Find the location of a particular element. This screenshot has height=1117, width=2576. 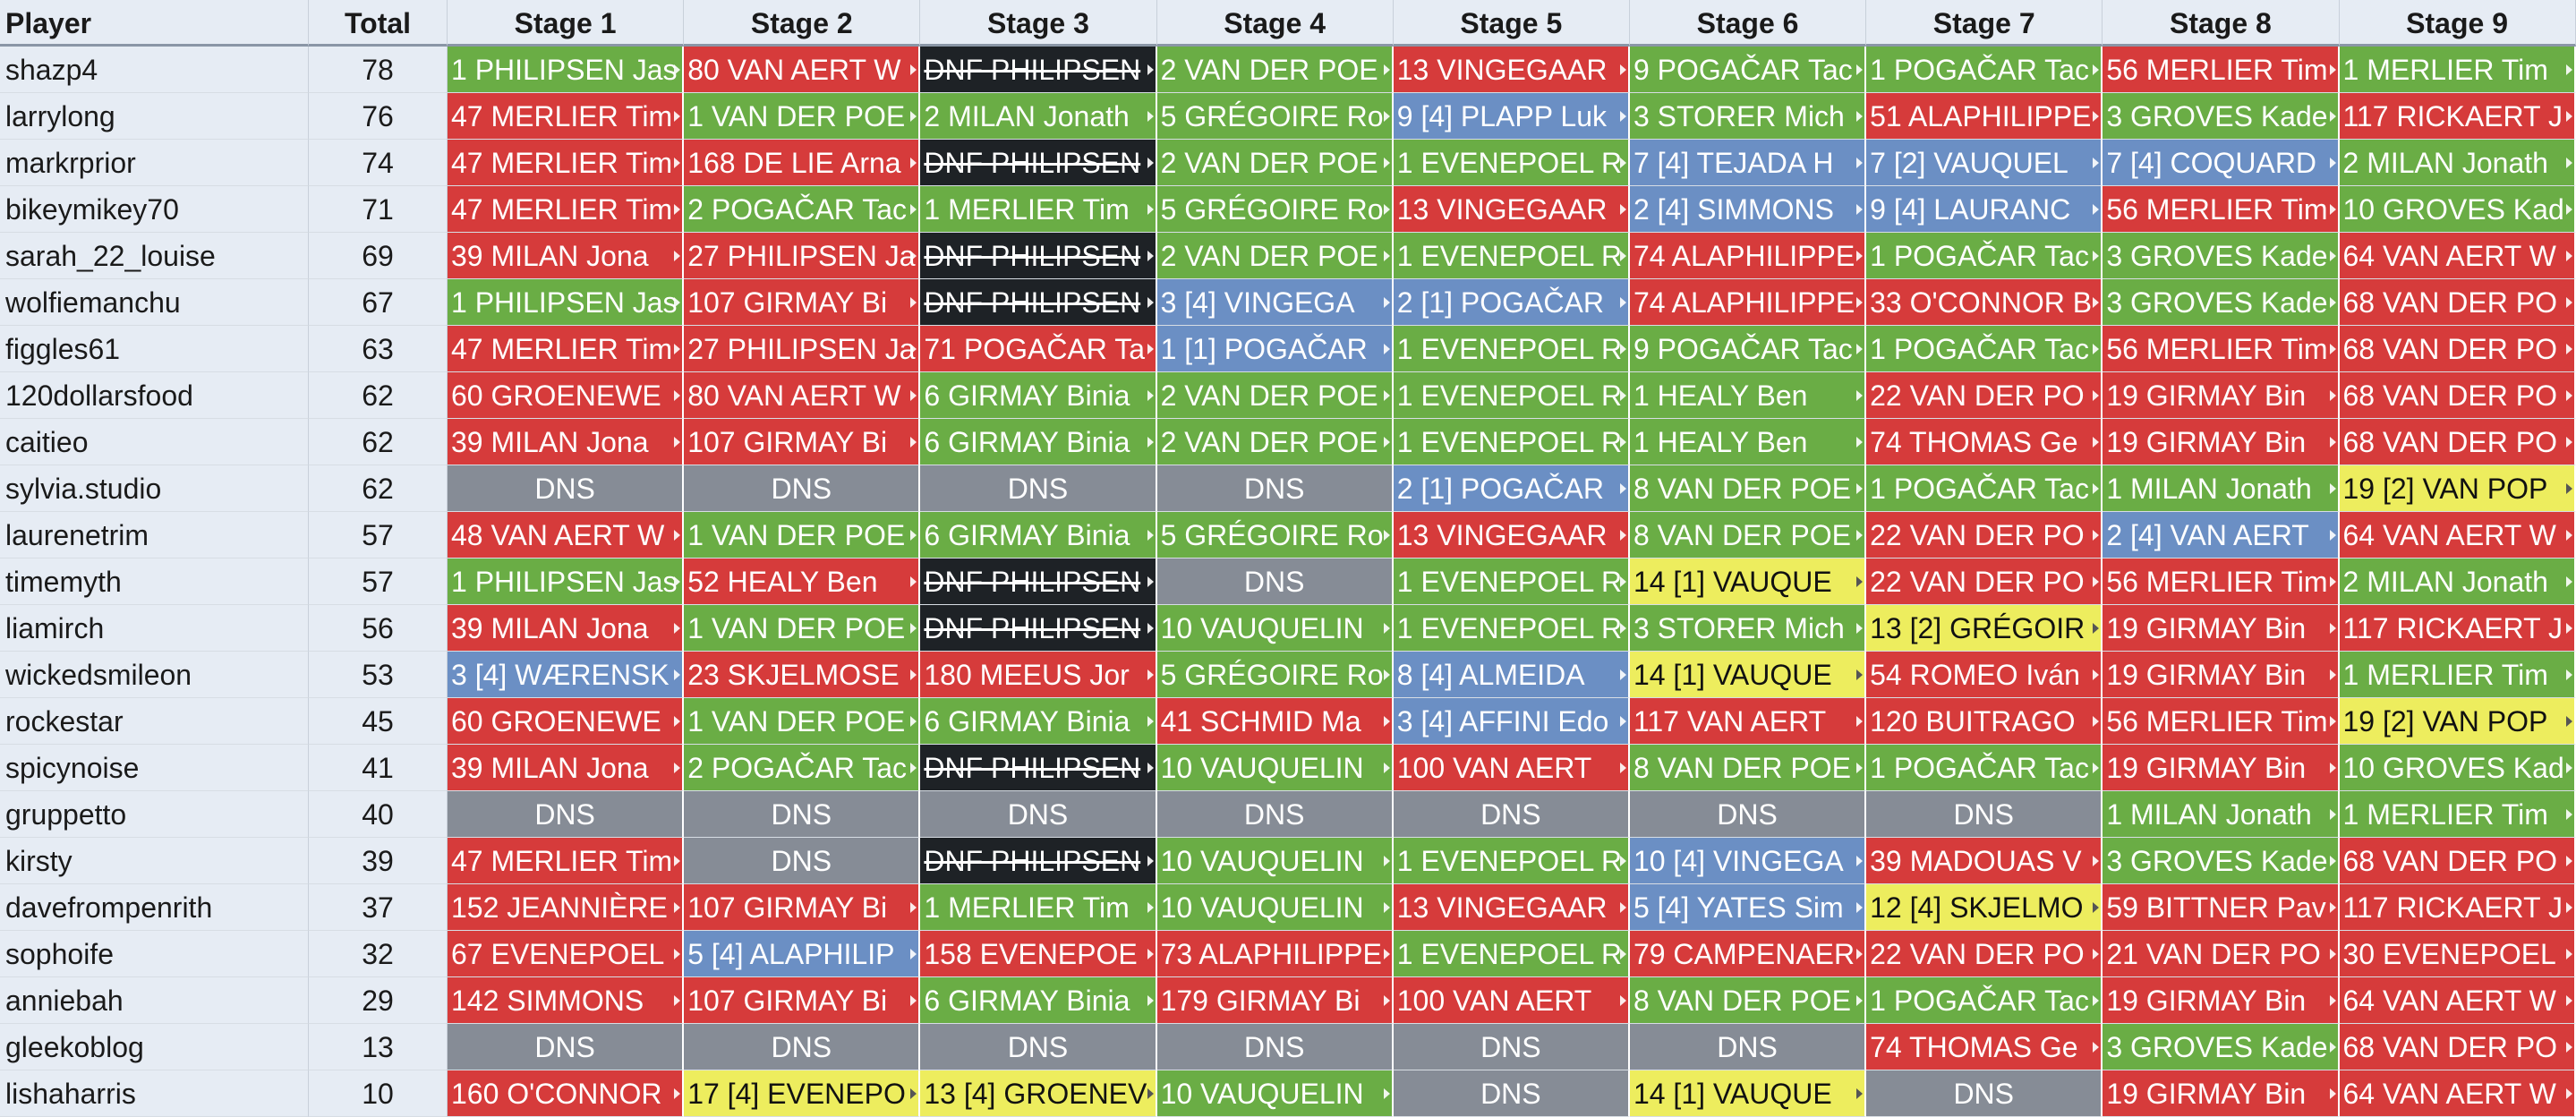

stage-pick-cell: 23 SKJELMOSE is located at coordinates (802, 675).